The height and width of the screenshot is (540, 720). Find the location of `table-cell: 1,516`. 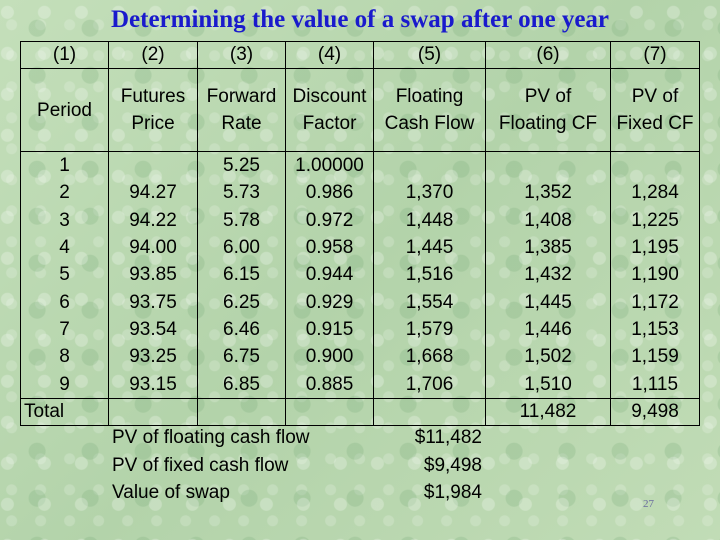

table-cell: 1,516 is located at coordinates (429, 275).